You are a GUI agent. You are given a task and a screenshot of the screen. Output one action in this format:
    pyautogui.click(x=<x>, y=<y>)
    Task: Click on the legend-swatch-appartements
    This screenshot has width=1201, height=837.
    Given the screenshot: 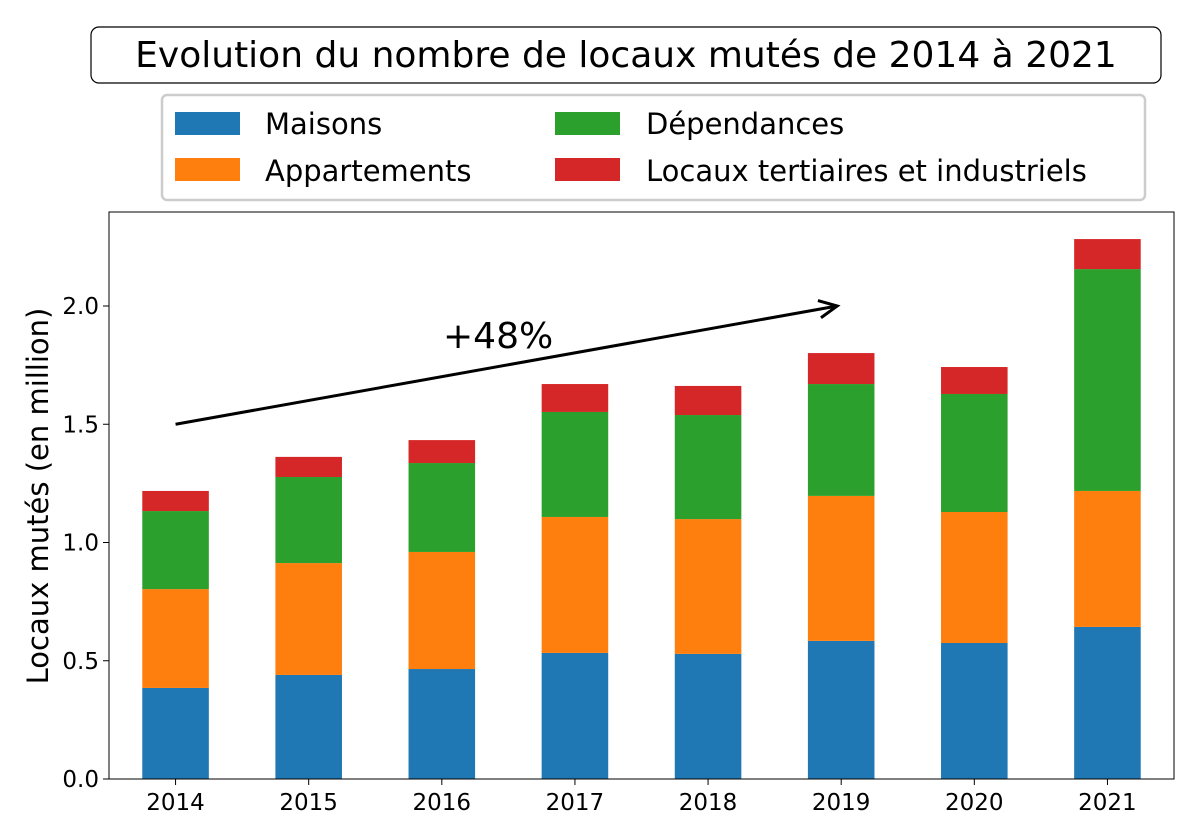 What is the action you would take?
    pyautogui.click(x=207, y=169)
    